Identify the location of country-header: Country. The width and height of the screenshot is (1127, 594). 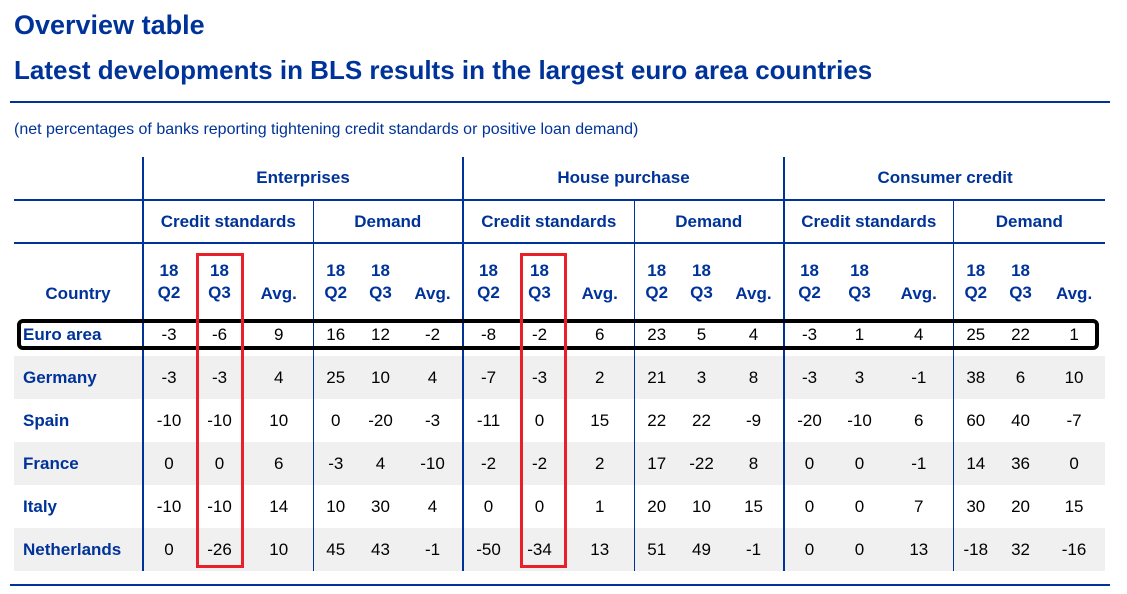
(78, 293).